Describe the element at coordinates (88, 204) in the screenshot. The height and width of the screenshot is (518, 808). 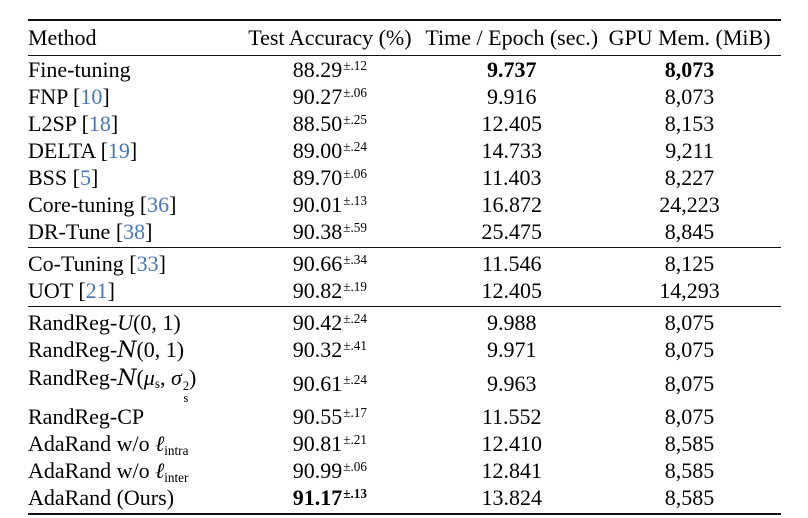
I see `method-text: Core-tuning [` at that location.